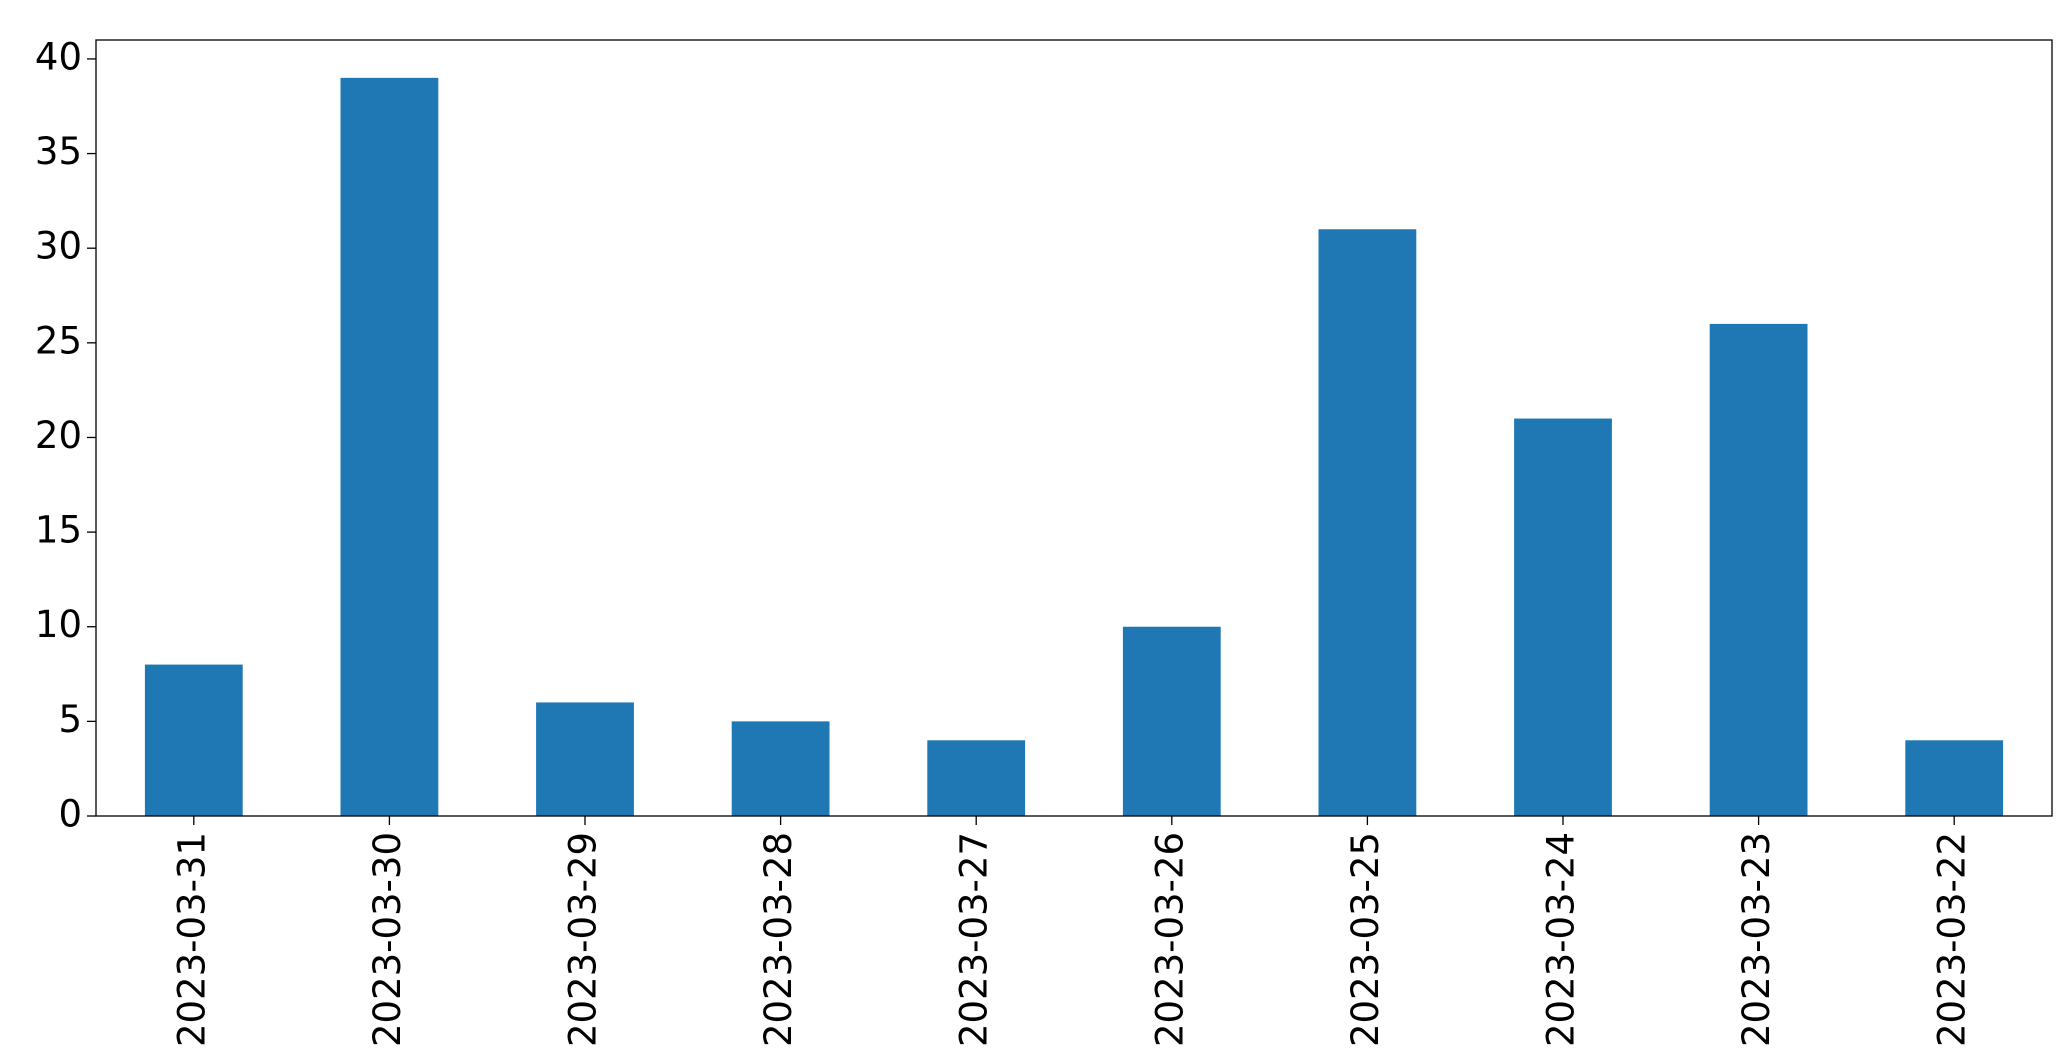  I want to click on x-tick-label: 2023-03-25, so click(1365, 939).